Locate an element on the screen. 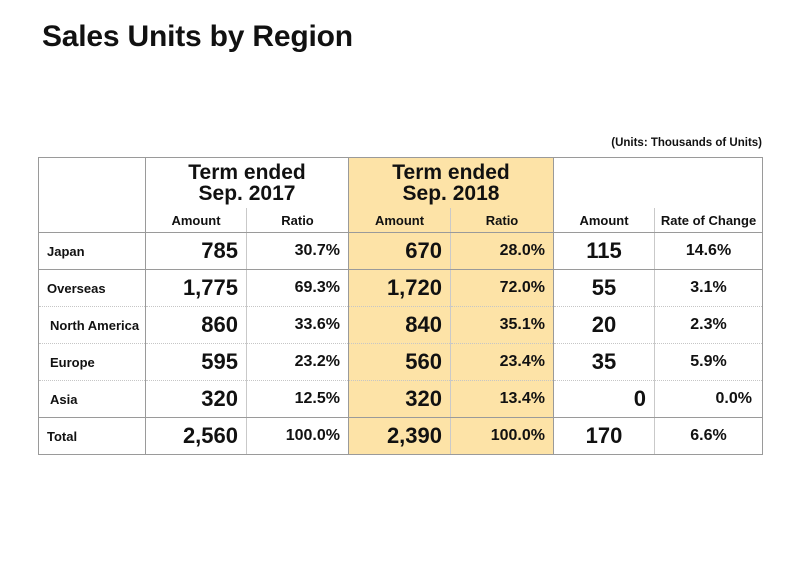 Image resolution: width=800 pixels, height=565 pixels. period-2017-line2: Sep. 2017 is located at coordinates (247, 193).